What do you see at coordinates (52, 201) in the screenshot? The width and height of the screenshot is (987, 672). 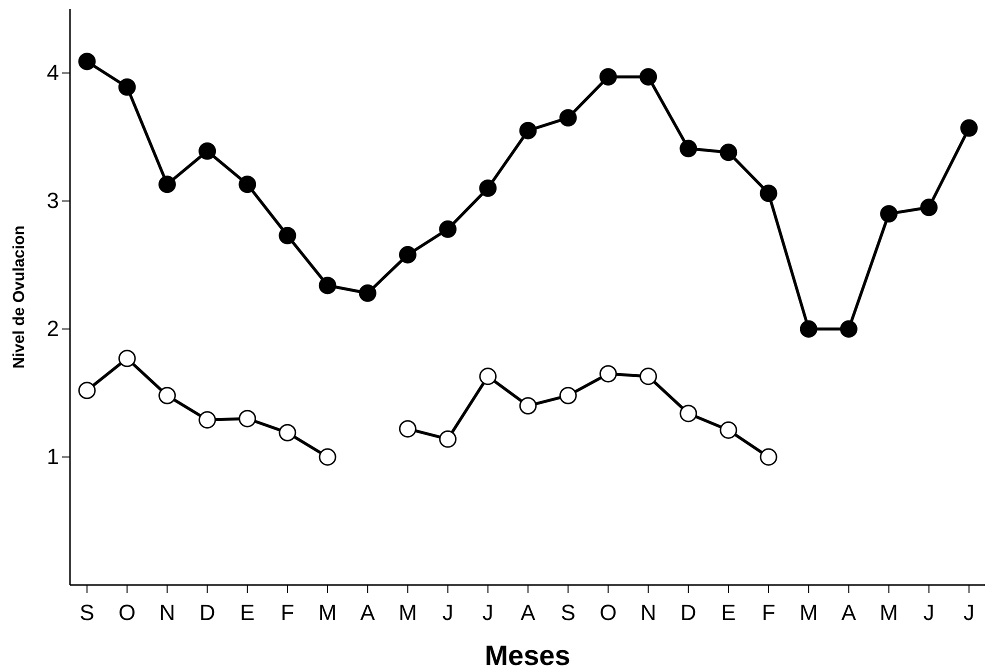 I see `y-tick-label: 3` at bounding box center [52, 201].